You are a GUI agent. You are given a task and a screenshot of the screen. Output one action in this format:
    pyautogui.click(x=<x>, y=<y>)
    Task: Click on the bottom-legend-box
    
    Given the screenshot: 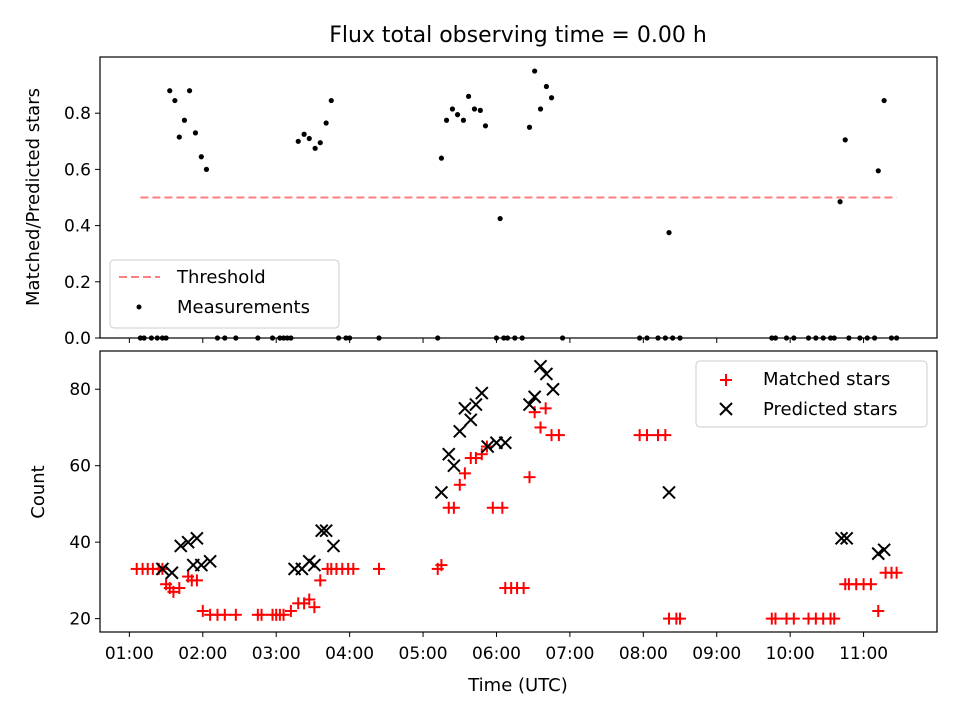 What is the action you would take?
    pyautogui.click(x=811, y=394)
    